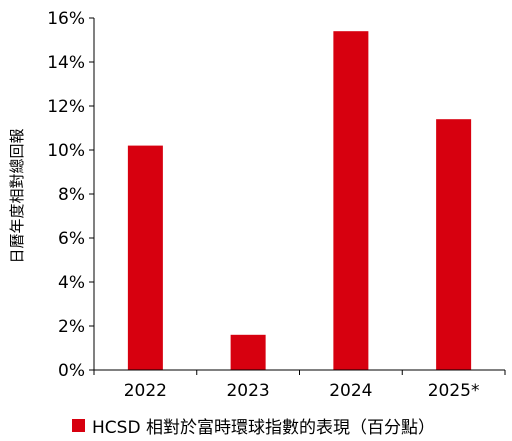 The image size is (512, 441). What do you see at coordinates (299, 385) in the screenshot?
I see `x-axis-ticks: 2022 2023 2024 2025*` at bounding box center [299, 385].